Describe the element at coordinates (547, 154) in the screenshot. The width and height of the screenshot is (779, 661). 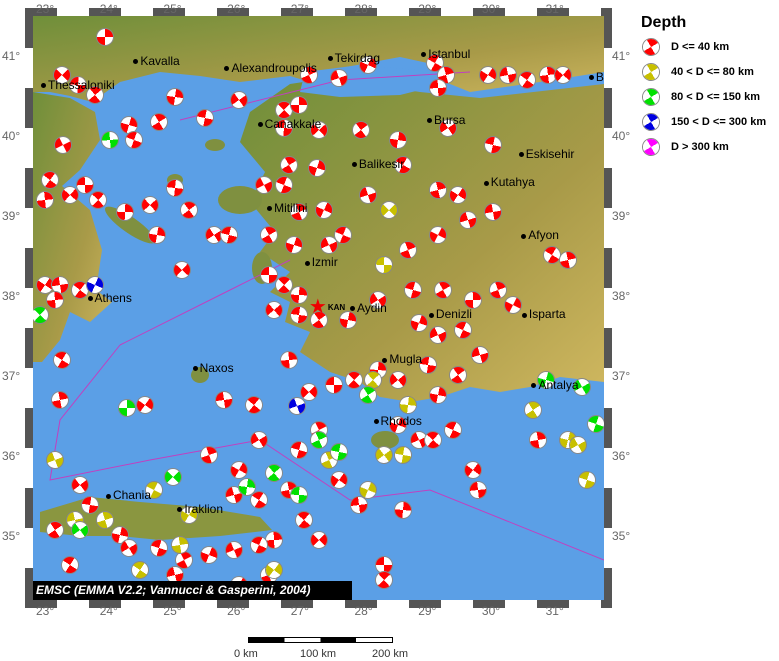
I see `city-label: Eskisehir` at that location.